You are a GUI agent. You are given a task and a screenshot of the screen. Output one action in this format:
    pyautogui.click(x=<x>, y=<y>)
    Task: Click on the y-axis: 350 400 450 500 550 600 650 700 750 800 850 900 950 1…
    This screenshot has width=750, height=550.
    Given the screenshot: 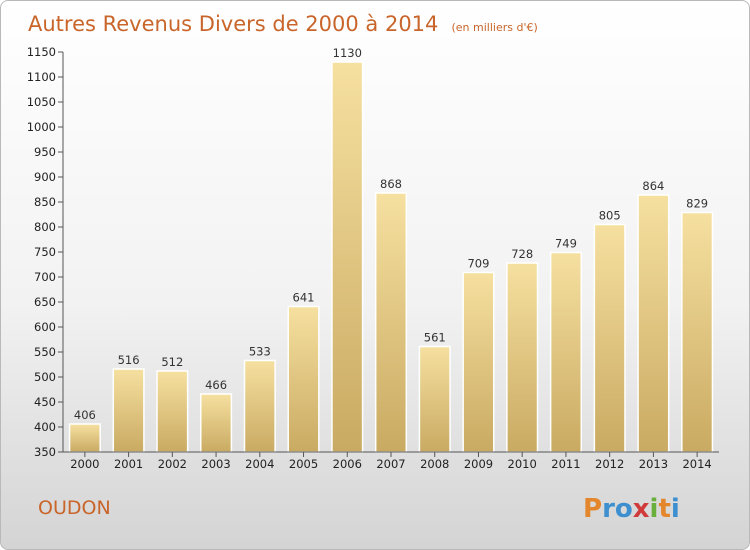 What is the action you would take?
    pyautogui.click(x=45, y=252)
    